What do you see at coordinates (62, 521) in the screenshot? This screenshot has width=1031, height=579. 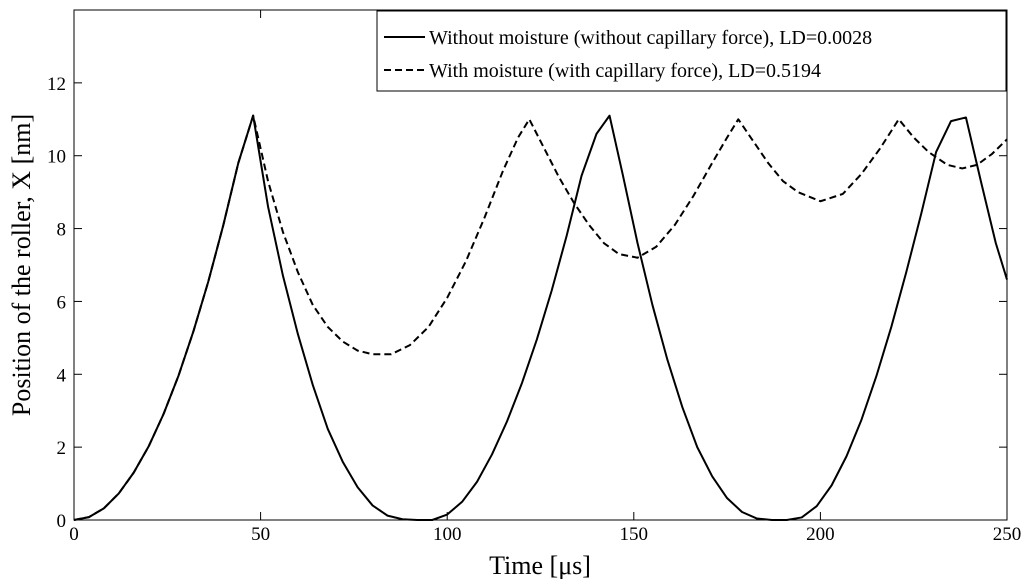 I see `y-tick-label: 0` at bounding box center [62, 521].